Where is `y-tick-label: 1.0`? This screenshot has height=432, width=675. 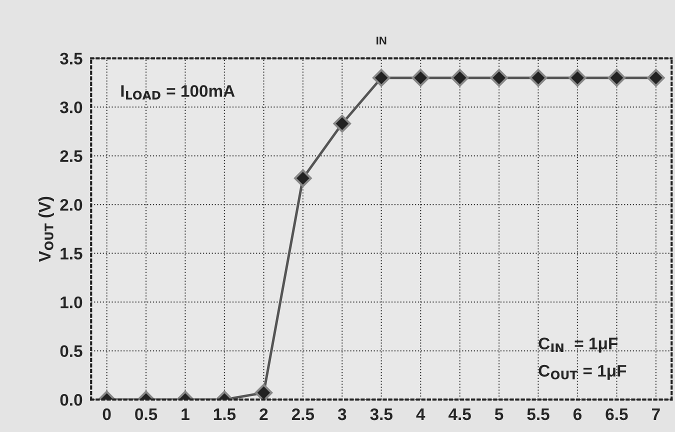
y-tick-label: 1.0 is located at coordinates (71, 302).